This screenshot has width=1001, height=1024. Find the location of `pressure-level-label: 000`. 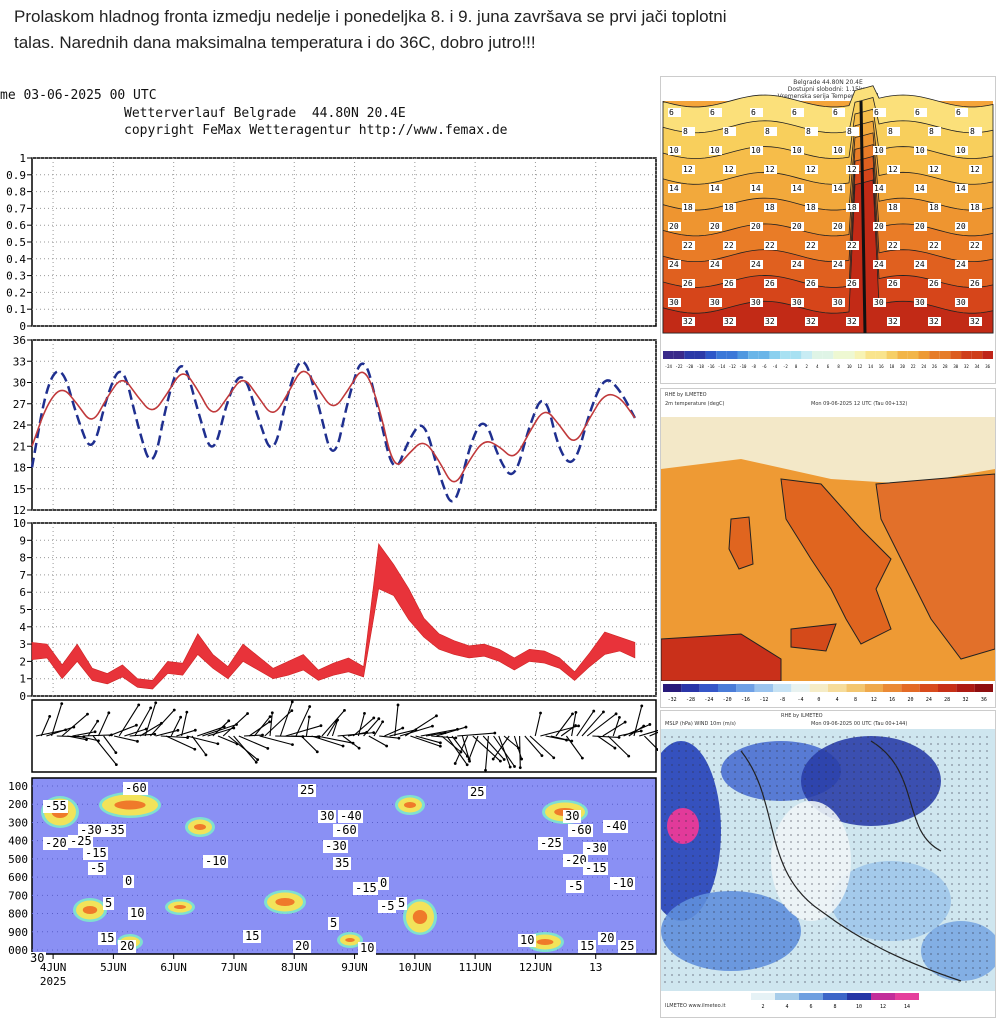

pressure-level-label: 000 is located at coordinates (18, 950).